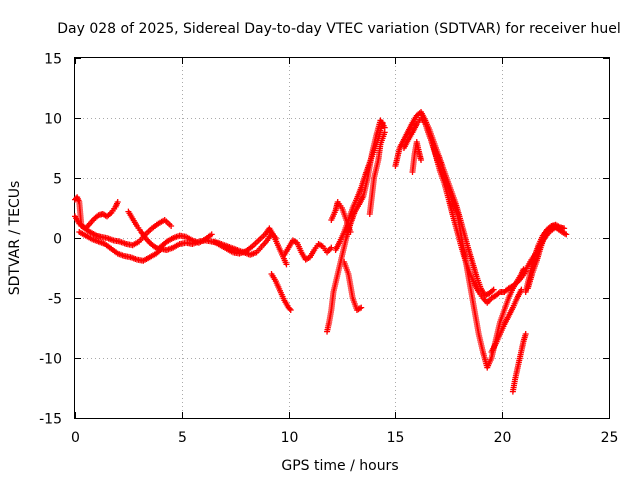 The height and width of the screenshot is (480, 640). I want to click on series-sat-g, so click(281, 292).